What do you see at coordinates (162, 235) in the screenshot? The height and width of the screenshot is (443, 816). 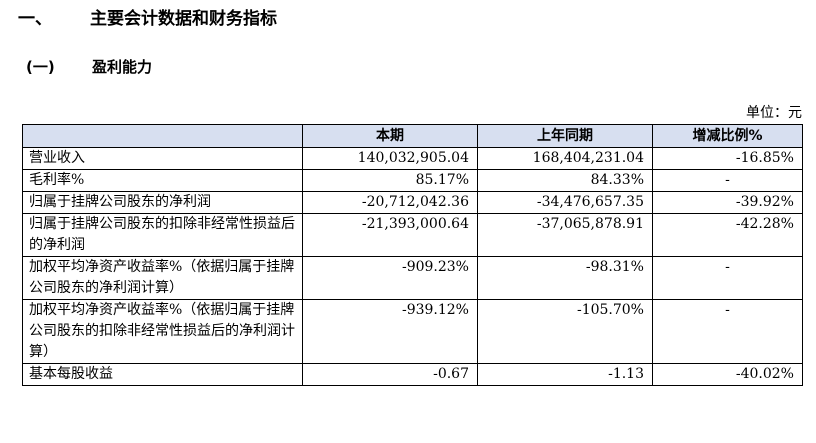 I see `row-label: 归属于挂牌公司股东的扣除非经常性损益后的净利润` at bounding box center [162, 235].